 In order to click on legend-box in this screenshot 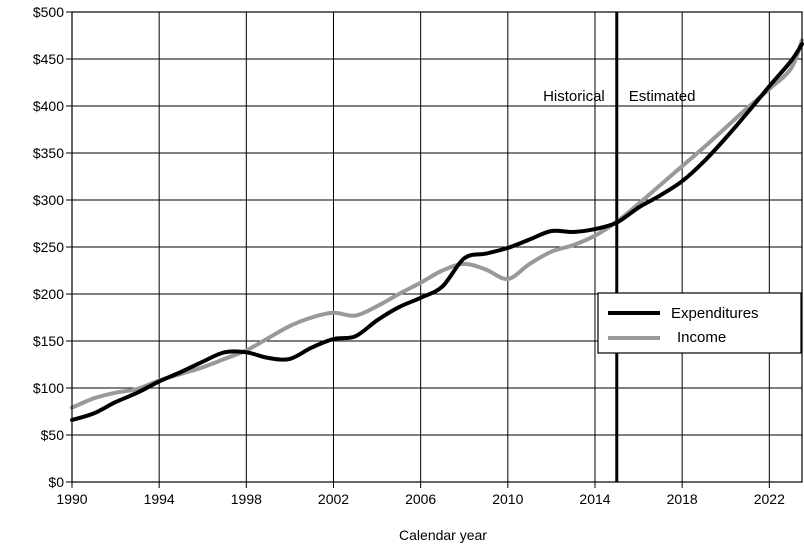, I will do `click(699, 323)`.